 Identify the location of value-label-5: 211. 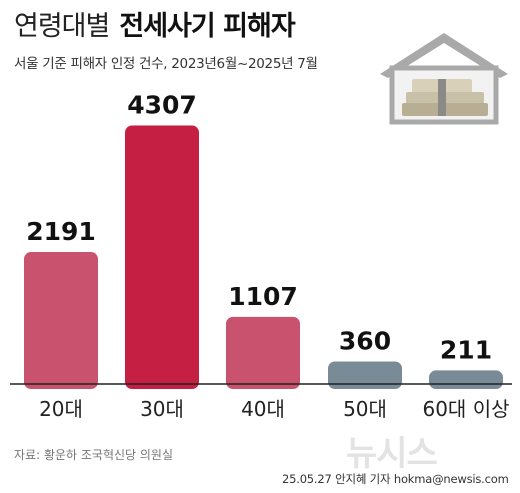
(466, 349).